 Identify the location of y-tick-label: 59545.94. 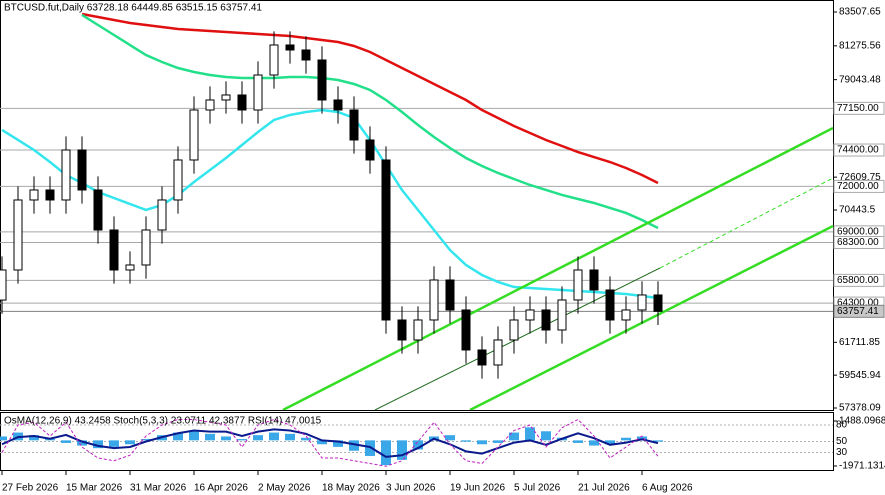
(860, 375).